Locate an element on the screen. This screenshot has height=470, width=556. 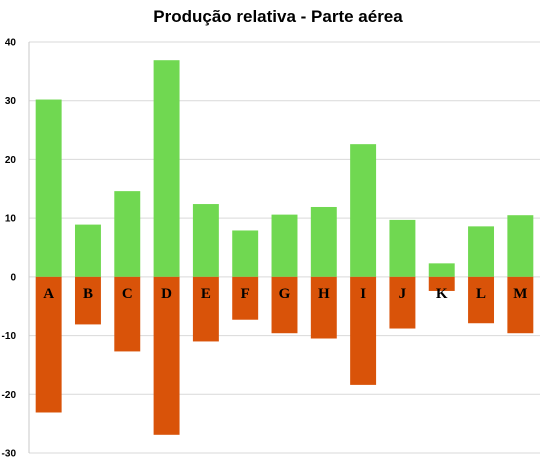
category-label-K: K is located at coordinates (442, 294).